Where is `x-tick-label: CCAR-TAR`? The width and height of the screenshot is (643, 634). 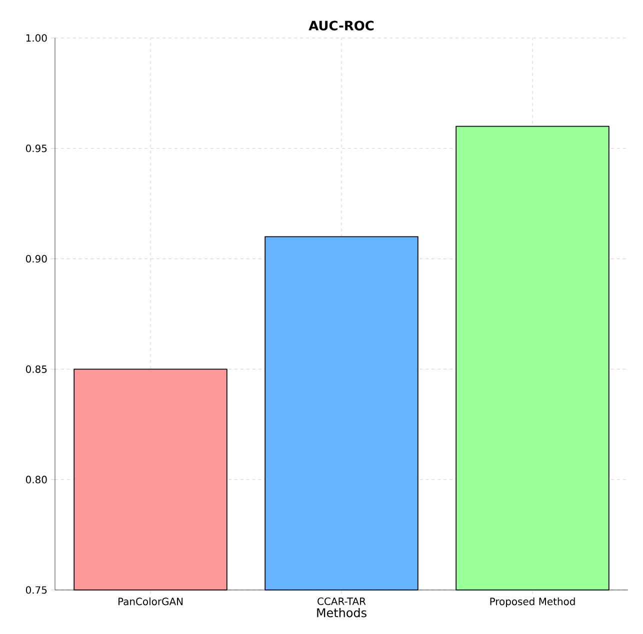
x-tick-label: CCAR-TAR is located at coordinates (342, 601).